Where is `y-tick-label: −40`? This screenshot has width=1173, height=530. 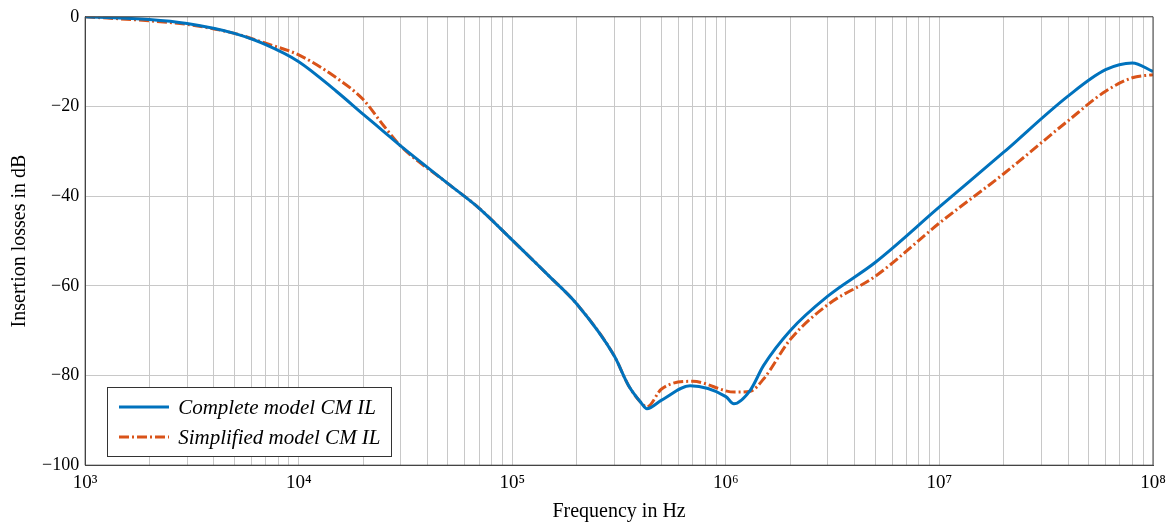
y-tick-label: −40 is located at coordinates (65, 194).